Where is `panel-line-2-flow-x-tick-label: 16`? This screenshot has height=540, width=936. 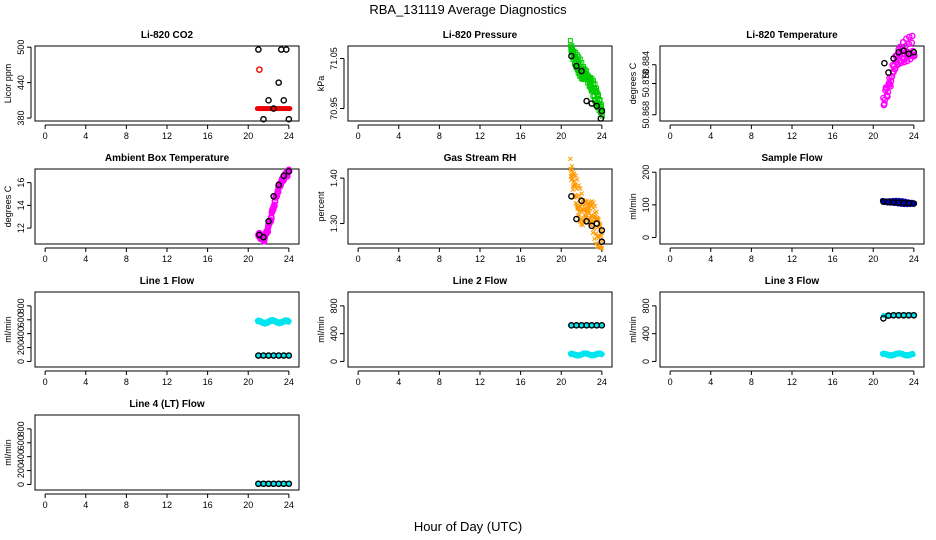
panel-line-2-flow-x-tick-label: 16 is located at coordinates (521, 382).